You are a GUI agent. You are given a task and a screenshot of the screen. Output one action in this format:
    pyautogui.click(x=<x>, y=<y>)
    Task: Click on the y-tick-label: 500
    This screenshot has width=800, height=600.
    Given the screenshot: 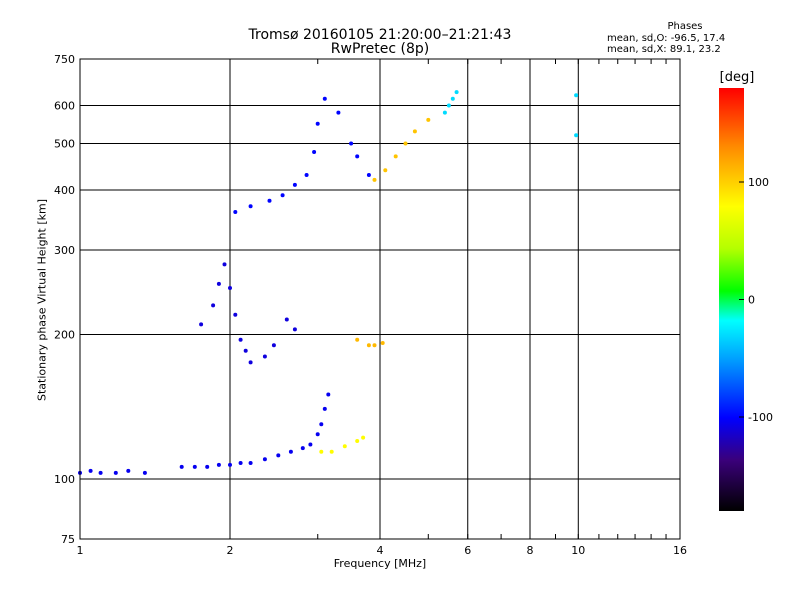 What is the action you would take?
    pyautogui.click(x=64, y=144)
    